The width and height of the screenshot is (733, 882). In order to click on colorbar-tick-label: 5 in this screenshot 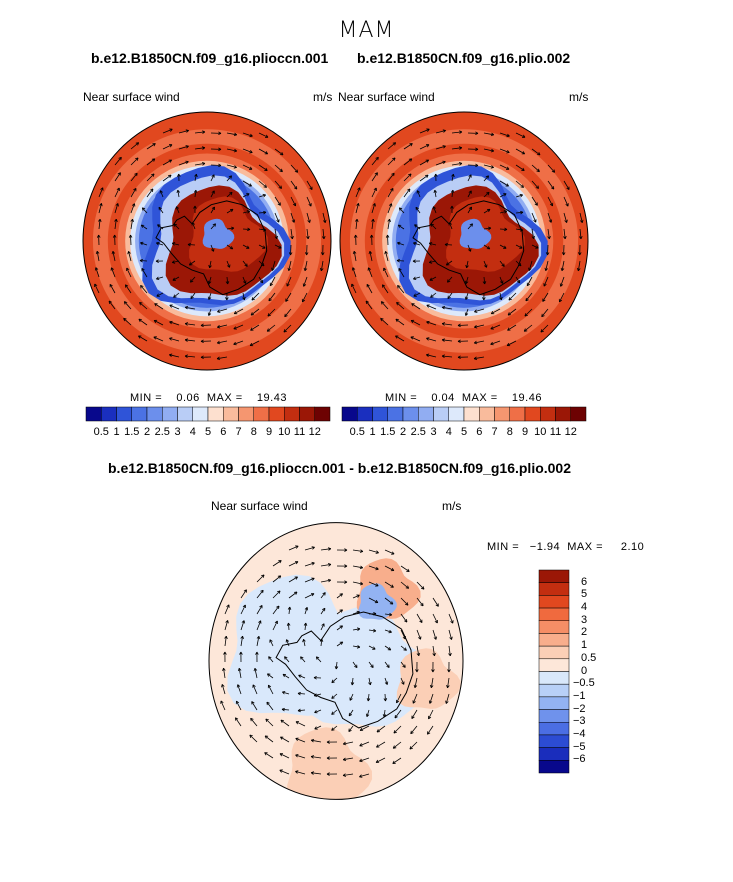, I will do `click(584, 594)`.